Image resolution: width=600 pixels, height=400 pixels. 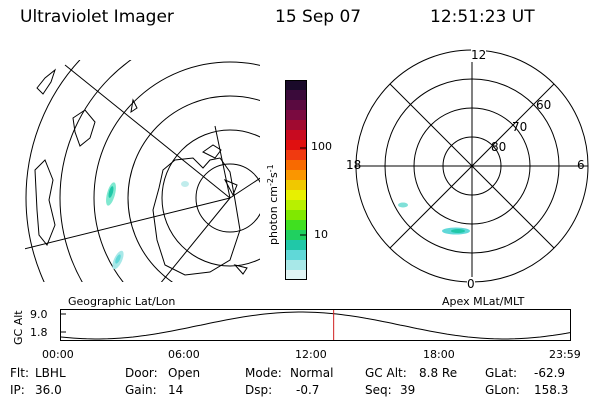 I want to click on mlat-label-70: 70, so click(x=520, y=127).